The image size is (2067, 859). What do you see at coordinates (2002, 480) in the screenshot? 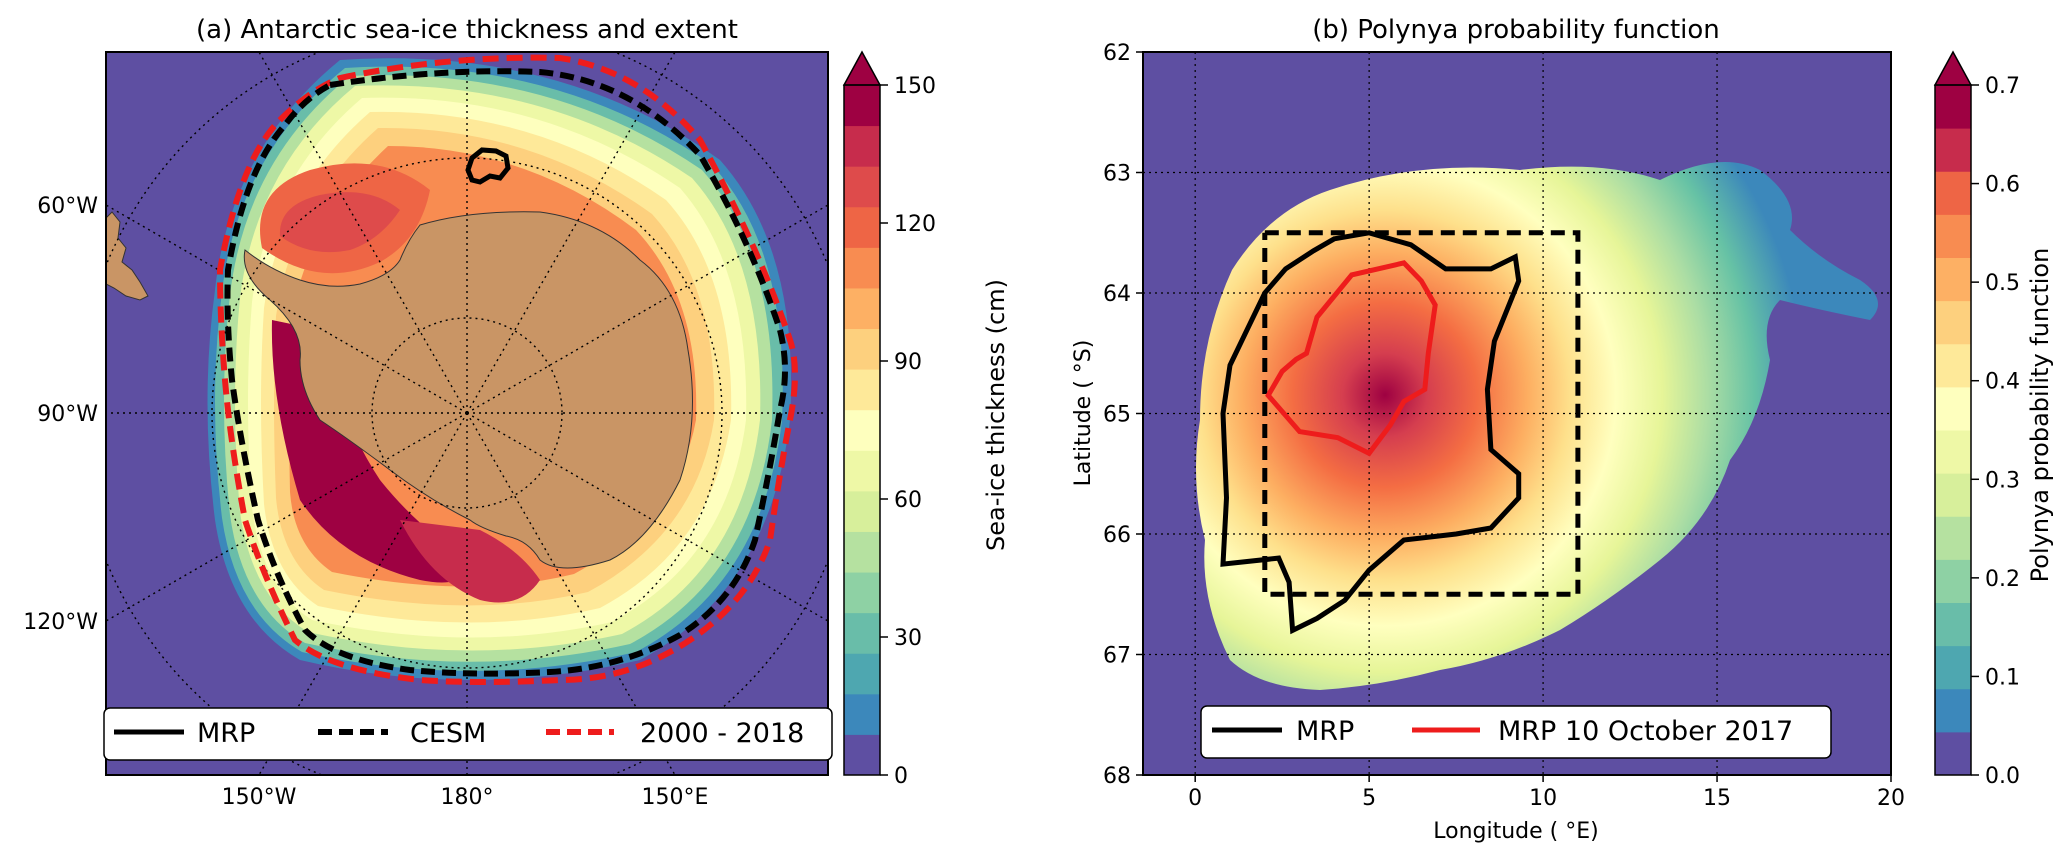
I see `colorbar-b-tick-label: 0.3` at bounding box center [2002, 480].